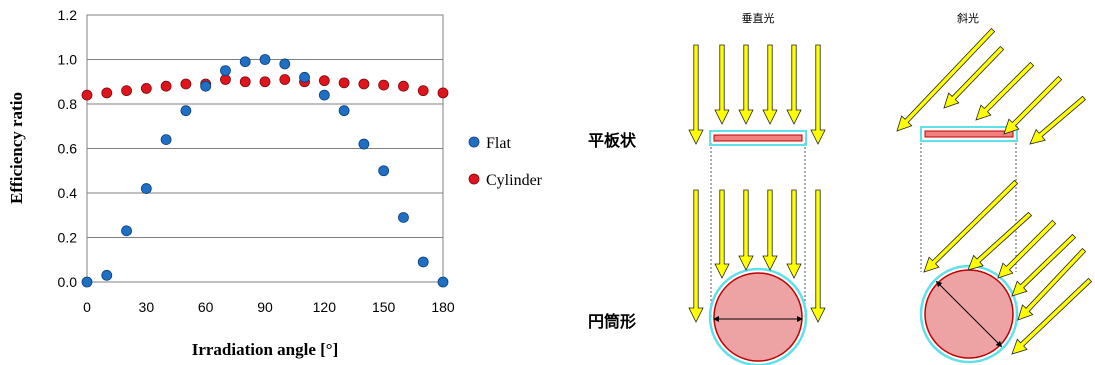 The width and height of the screenshot is (1095, 365). I want to click on x-tick-label: 150, so click(384, 307).